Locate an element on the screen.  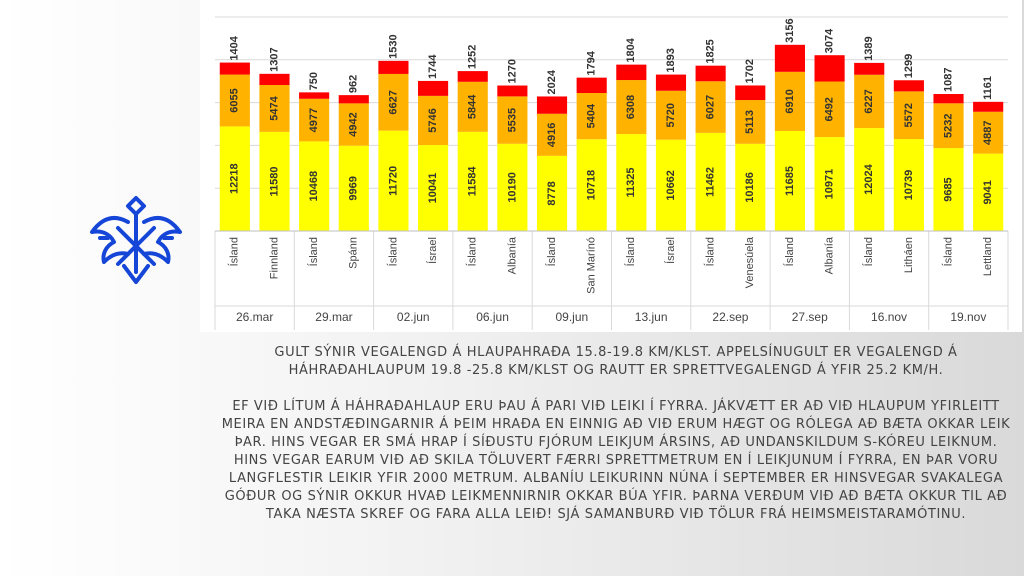
value-label: 5746 is located at coordinates (433, 120).